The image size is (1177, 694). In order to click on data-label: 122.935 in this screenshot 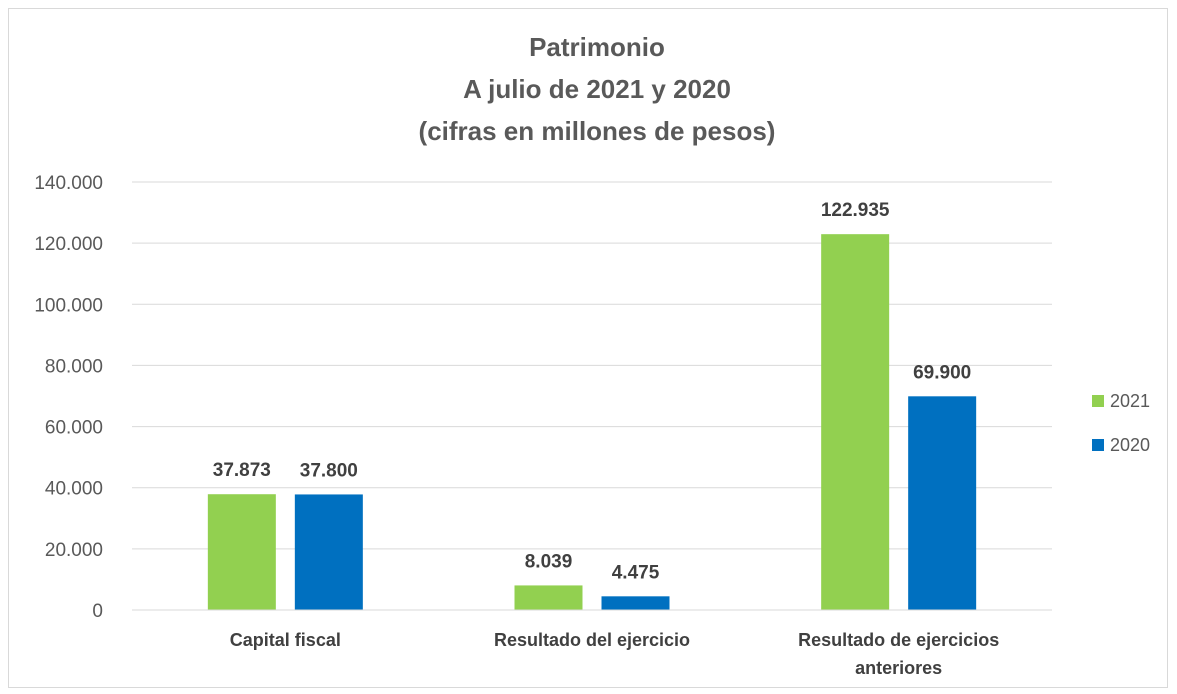, I will do `click(855, 210)`.